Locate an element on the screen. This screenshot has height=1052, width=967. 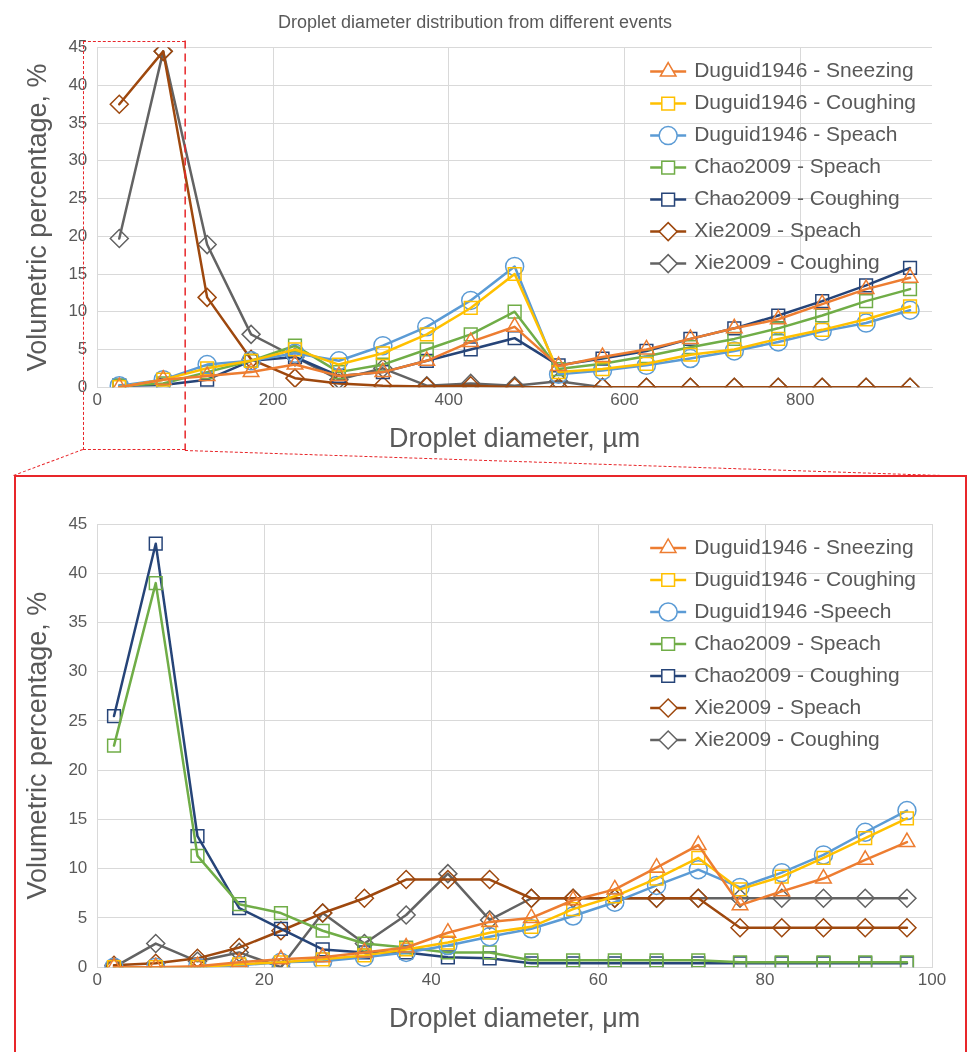
x-tick-label: 100 is located at coordinates (932, 980).